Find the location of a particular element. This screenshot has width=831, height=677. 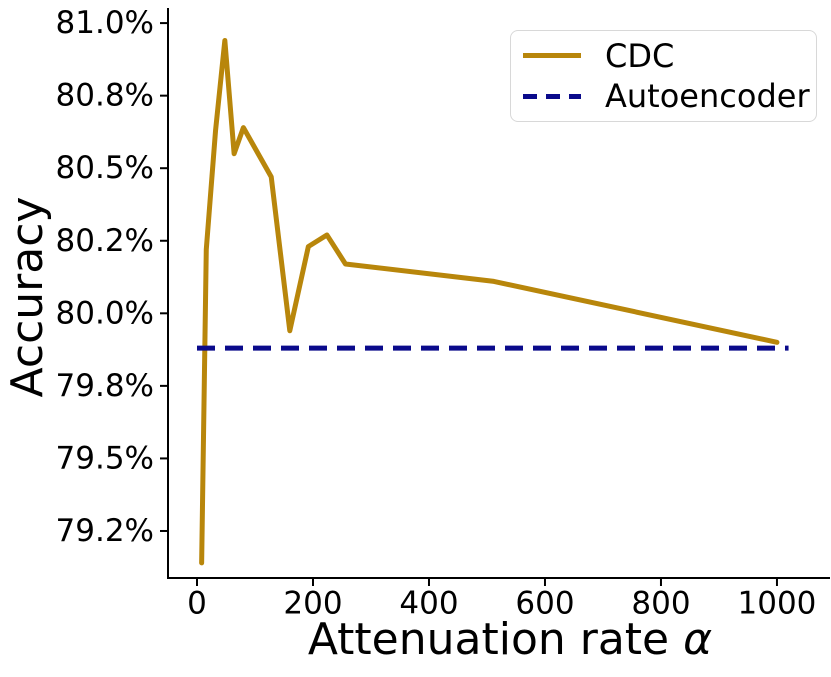

x-tick-label: 200 is located at coordinates (312, 603).